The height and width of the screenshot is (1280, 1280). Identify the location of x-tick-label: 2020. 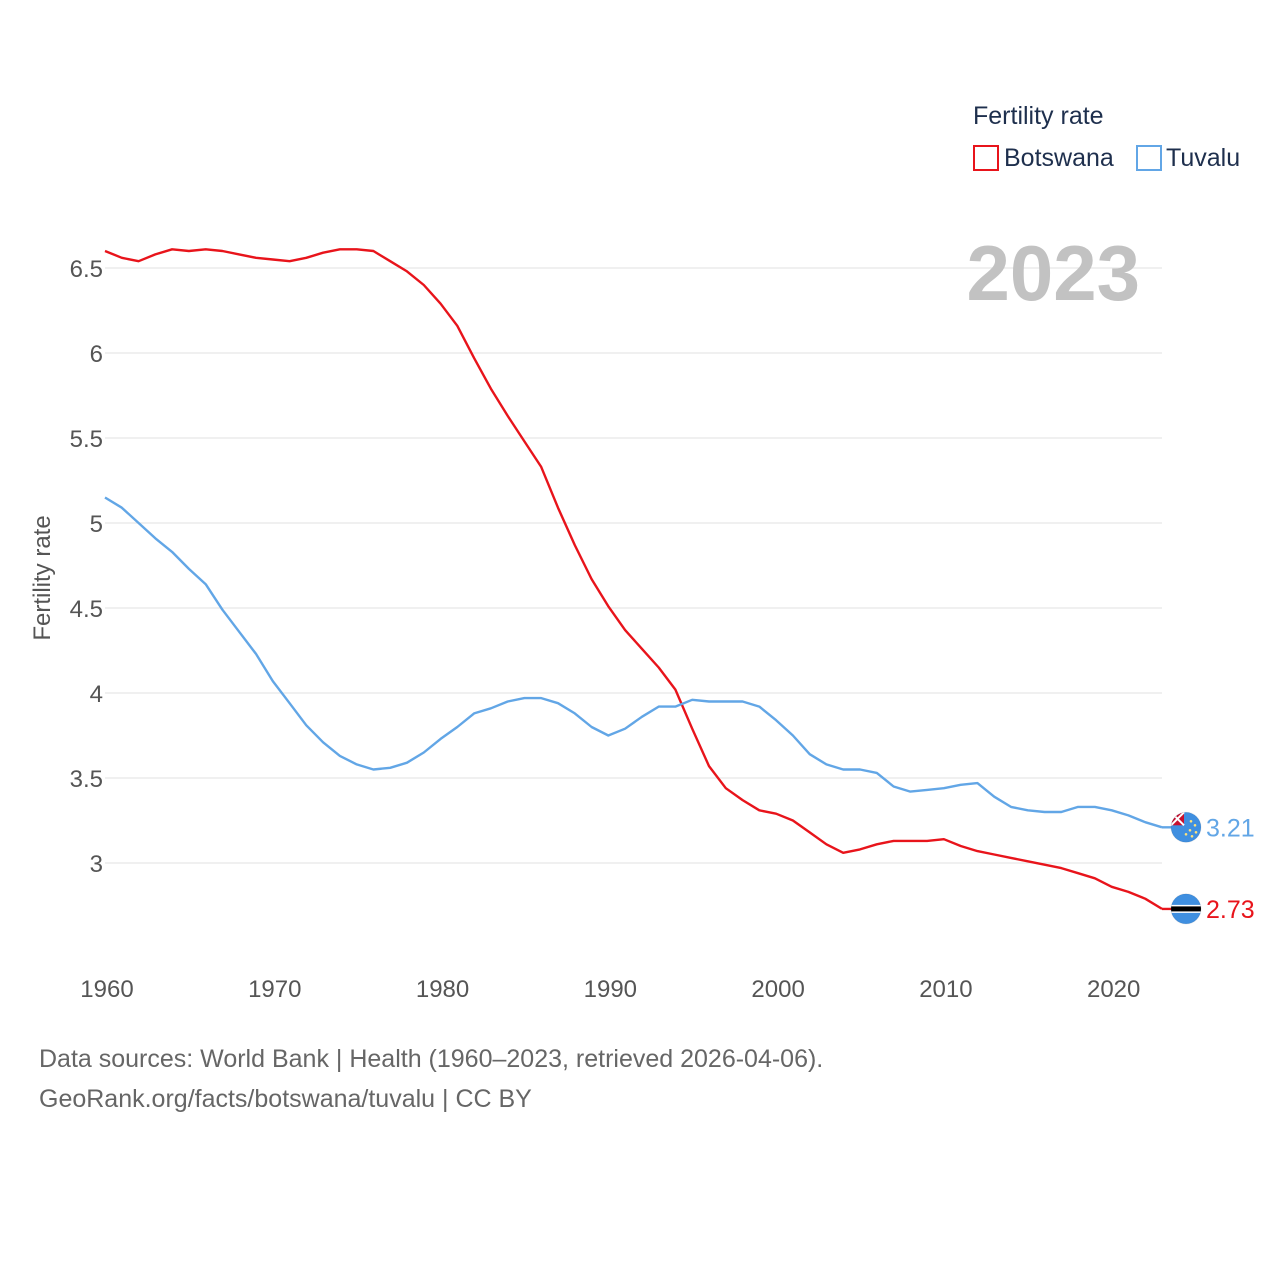
(1113, 989).